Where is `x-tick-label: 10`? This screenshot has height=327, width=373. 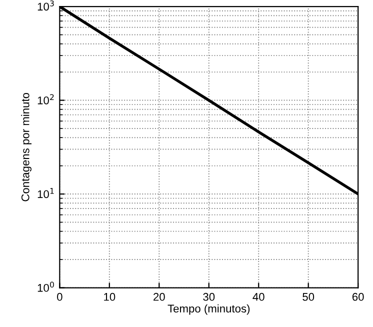 x-tick-label: 10 is located at coordinates (110, 296).